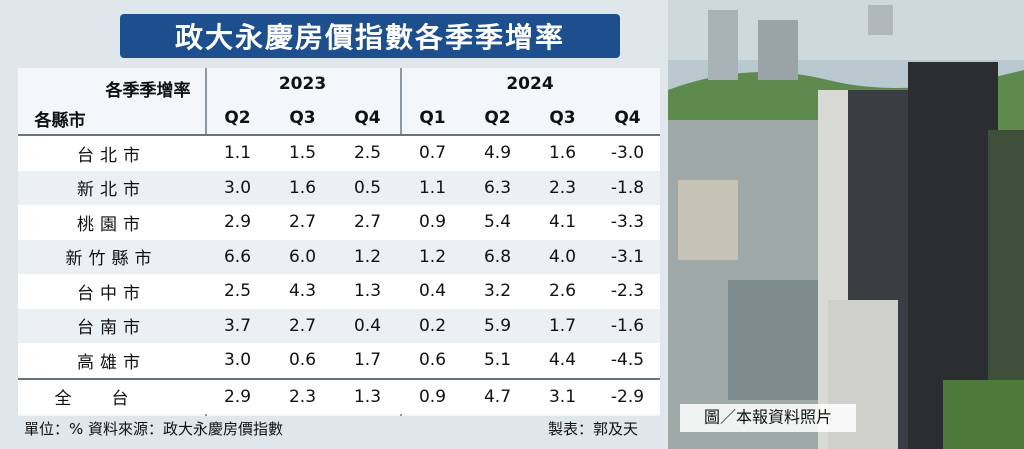 This screenshot has width=1024, height=449. What do you see at coordinates (111, 399) in the screenshot?
I see `row-name: 全台` at bounding box center [111, 399].